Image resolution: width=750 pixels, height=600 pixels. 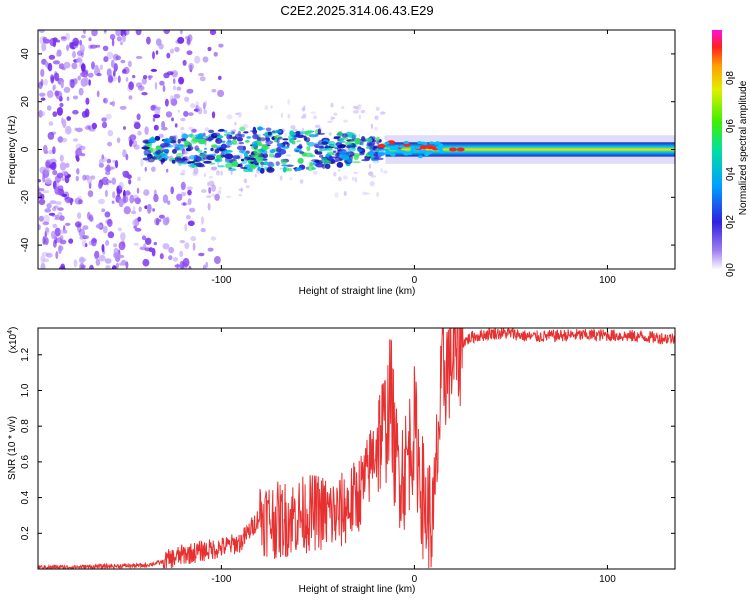 What do you see at coordinates (25, 462) in the screenshot?
I see `snr-ytick-label: 0.6` at bounding box center [25, 462].